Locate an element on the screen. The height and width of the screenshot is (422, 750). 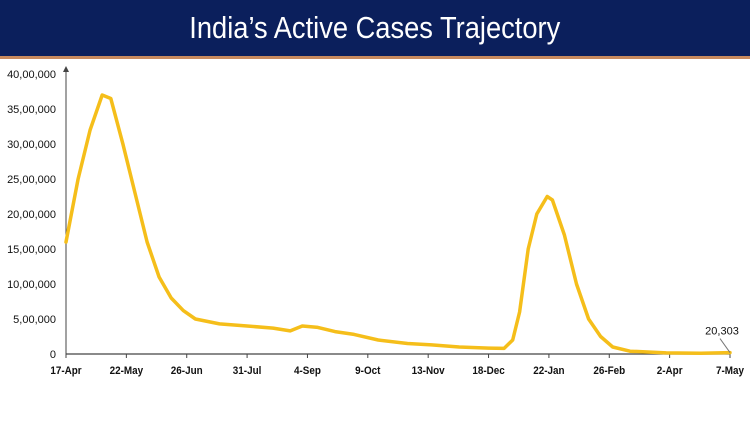
y-tick-label: 25,00,000 is located at coordinates (31, 180).